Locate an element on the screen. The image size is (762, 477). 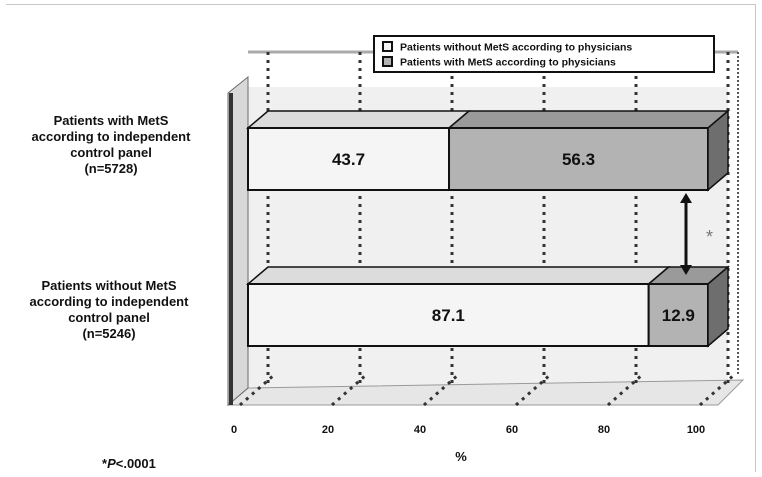
significance-marker: * is located at coordinates (709, 237).